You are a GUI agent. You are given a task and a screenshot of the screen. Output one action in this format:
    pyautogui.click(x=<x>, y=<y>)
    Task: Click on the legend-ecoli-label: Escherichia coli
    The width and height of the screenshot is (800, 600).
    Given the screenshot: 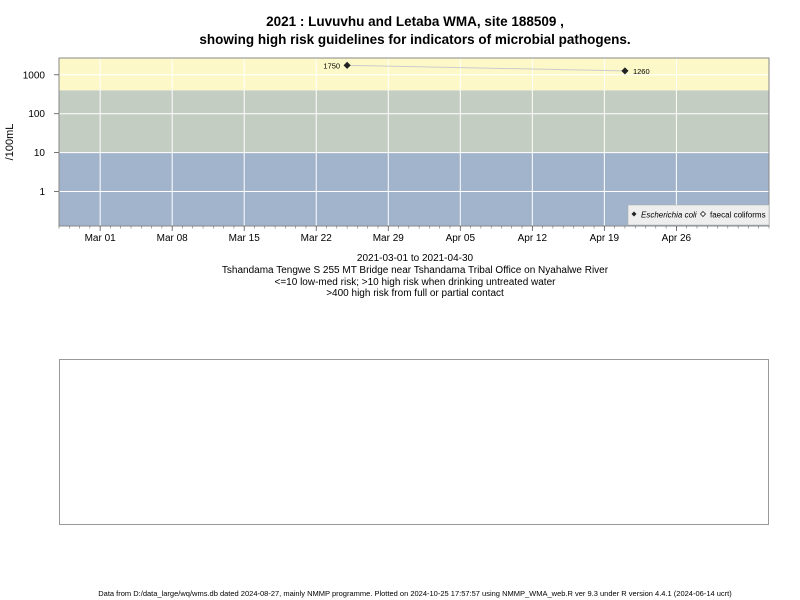 What is the action you would take?
    pyautogui.click(x=669, y=215)
    